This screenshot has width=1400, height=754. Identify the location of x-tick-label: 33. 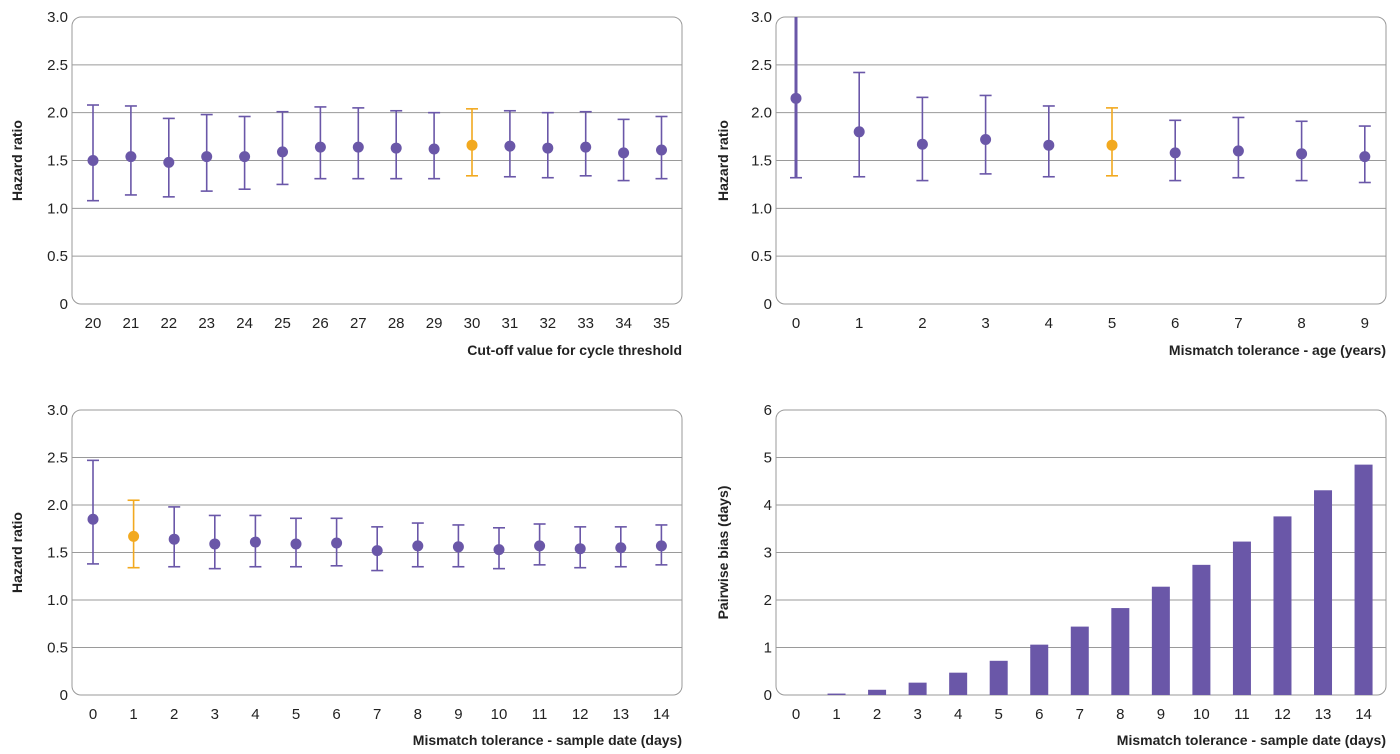
(585, 323).